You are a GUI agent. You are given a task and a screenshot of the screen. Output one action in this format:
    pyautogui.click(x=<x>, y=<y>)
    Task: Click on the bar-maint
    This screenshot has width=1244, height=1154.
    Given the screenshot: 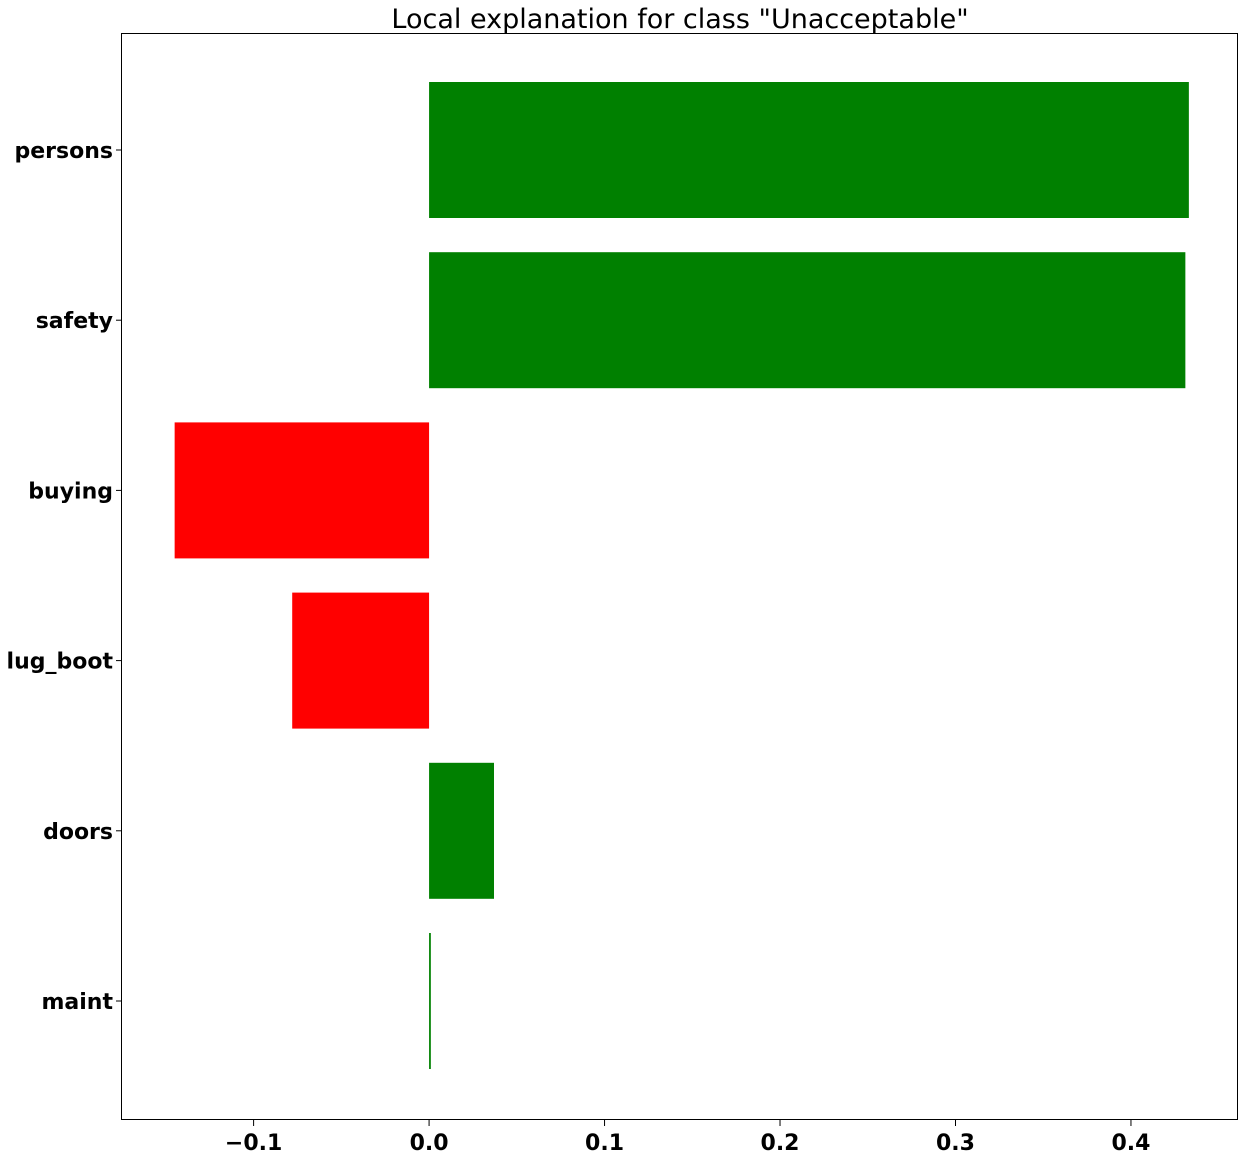 What is the action you would take?
    pyautogui.click(x=430, y=1001)
    